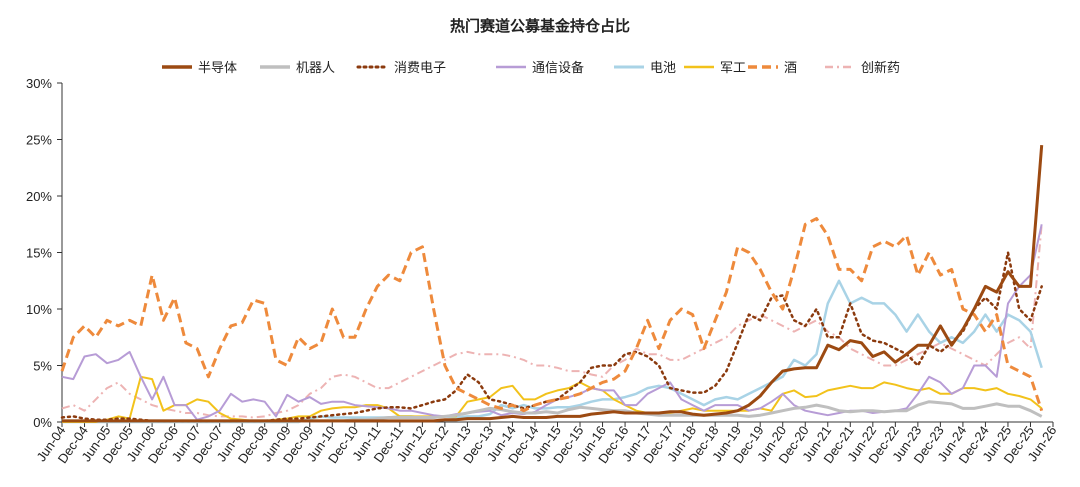 Image resolution: width=1080 pixels, height=487 pixels. Describe the element at coordinates (420, 68) in the screenshot. I see `legend-label-2: 消费电子` at that location.